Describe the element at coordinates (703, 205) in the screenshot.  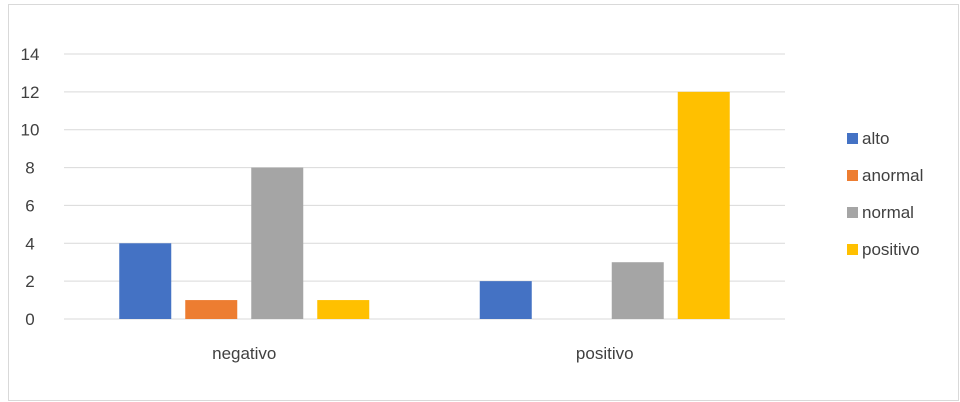
I see `bar-positivo-positivo` at that location.